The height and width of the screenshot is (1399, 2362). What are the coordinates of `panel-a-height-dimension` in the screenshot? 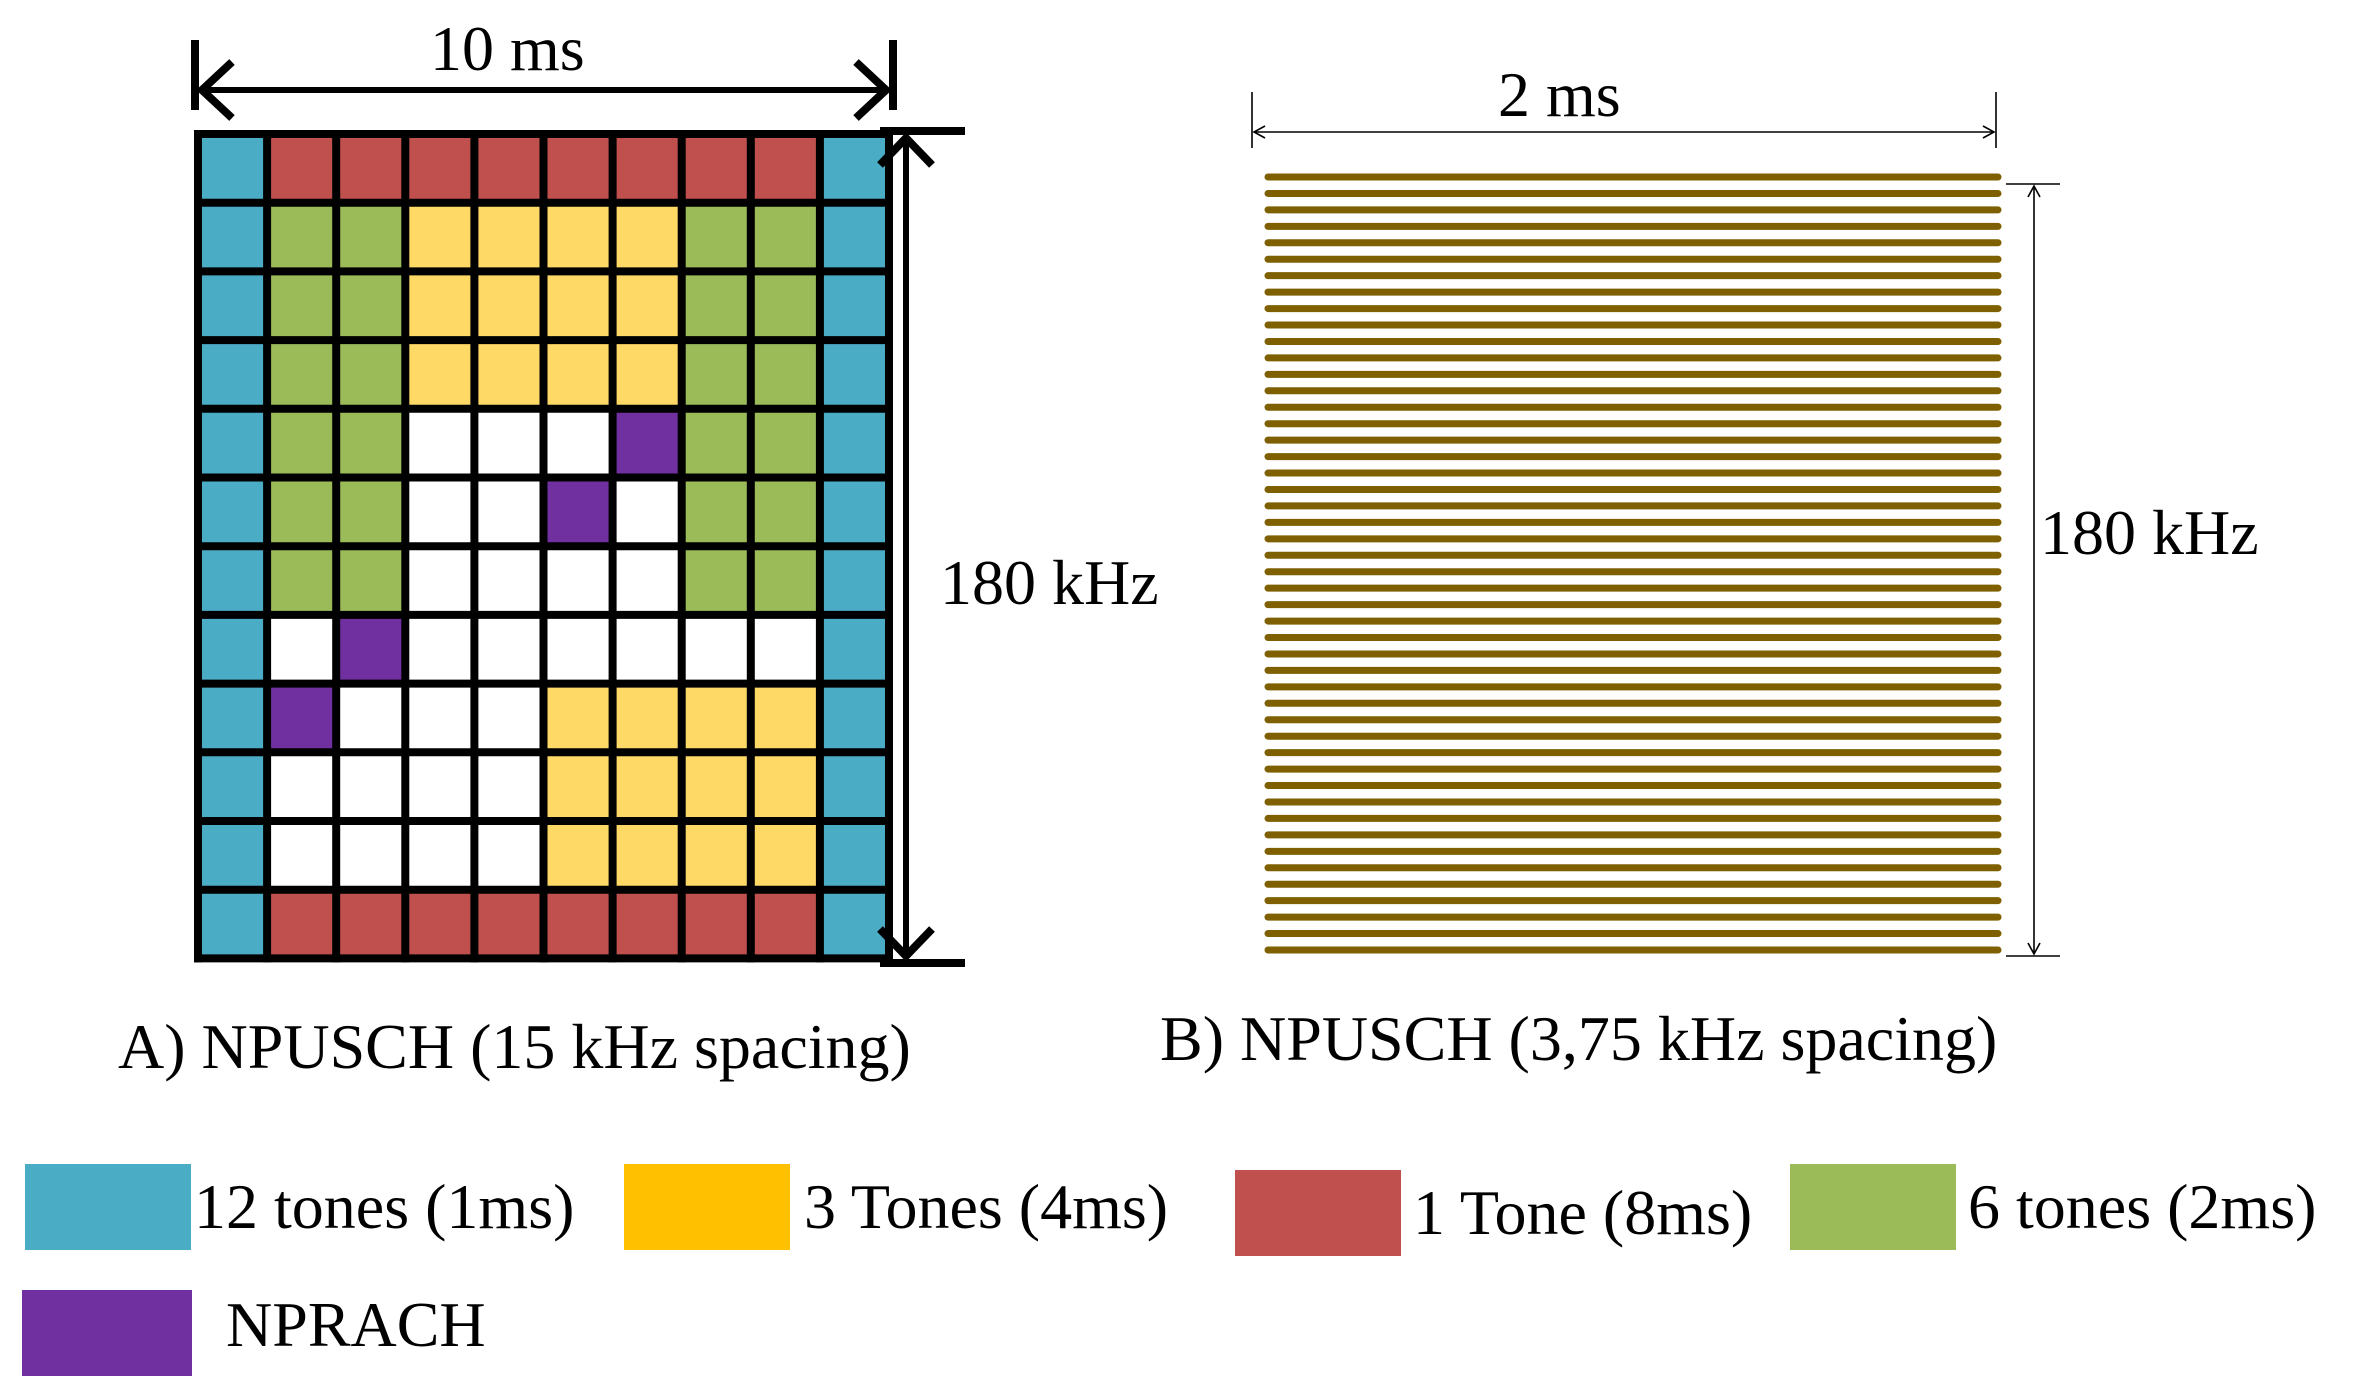 It's located at (921, 547).